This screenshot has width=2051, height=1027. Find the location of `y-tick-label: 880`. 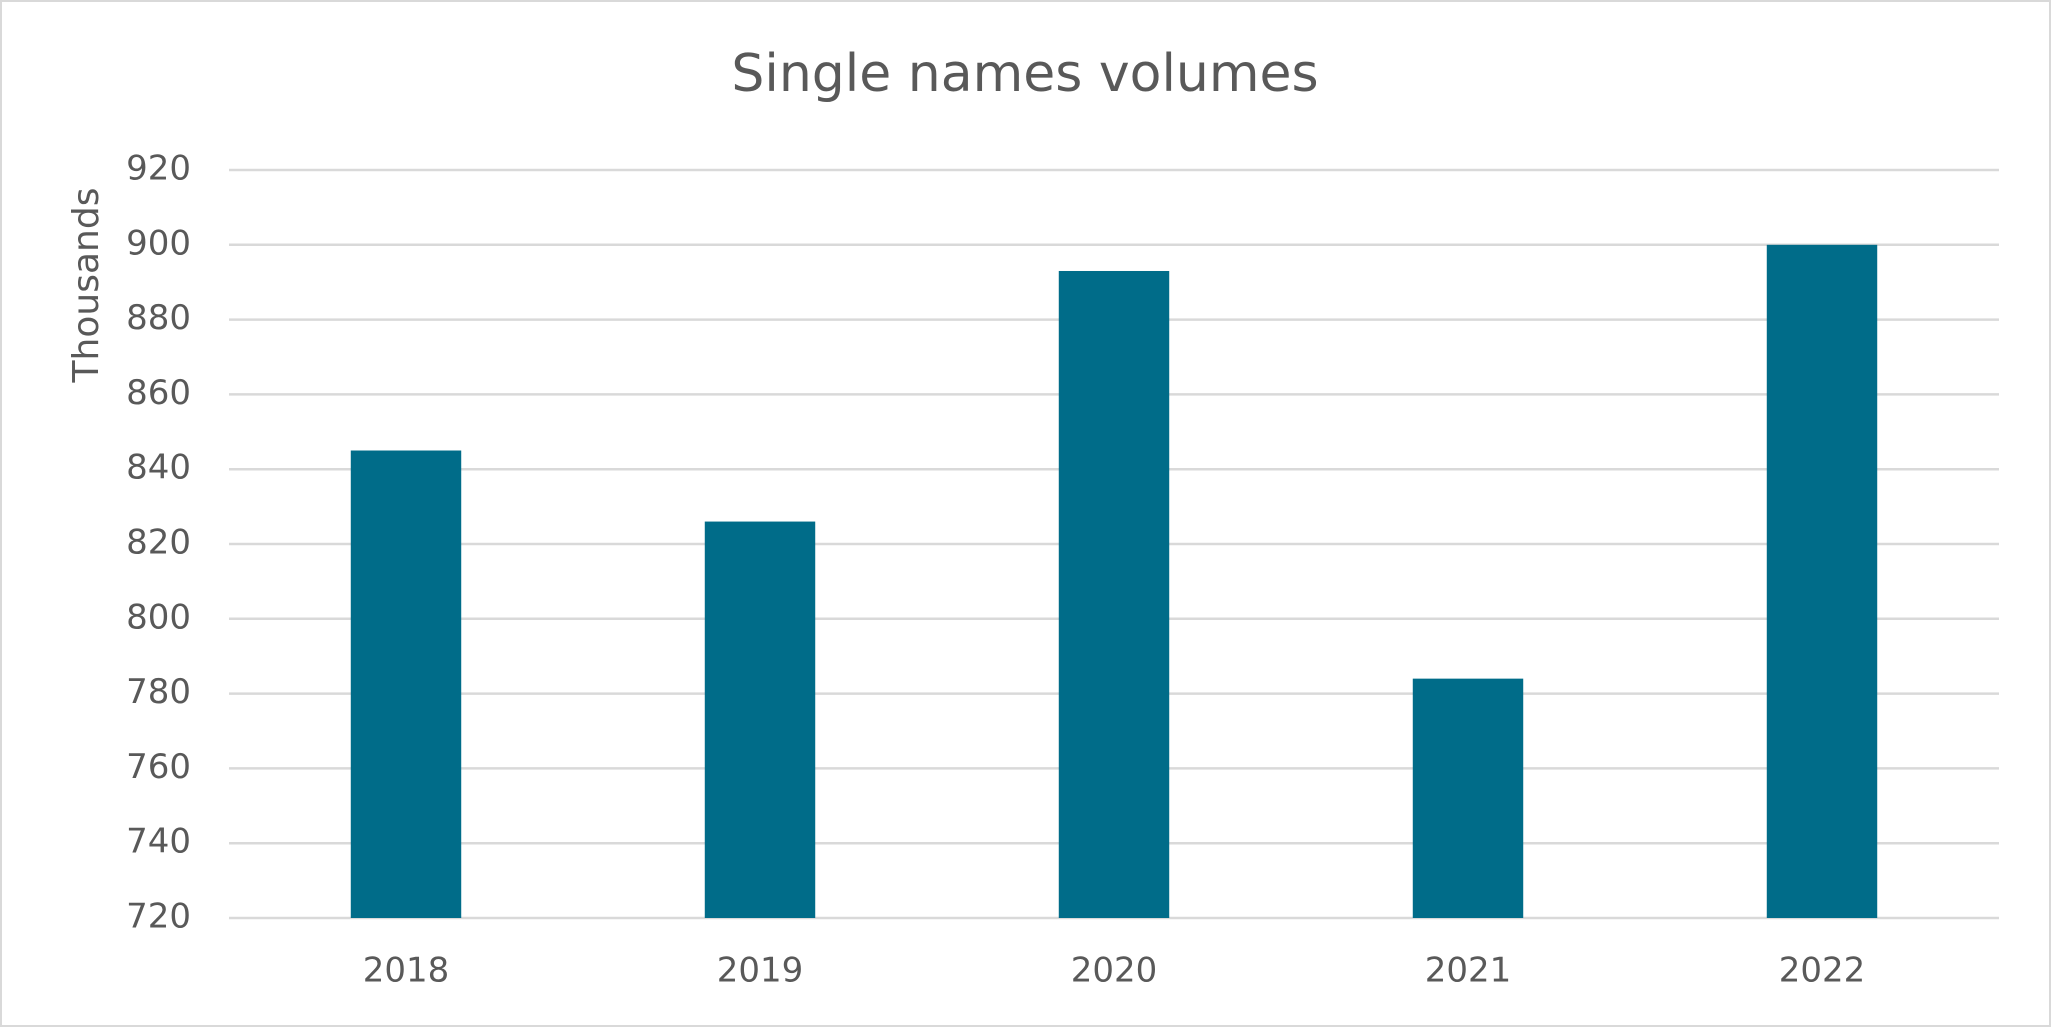

y-tick-label: 880 is located at coordinates (158, 318).